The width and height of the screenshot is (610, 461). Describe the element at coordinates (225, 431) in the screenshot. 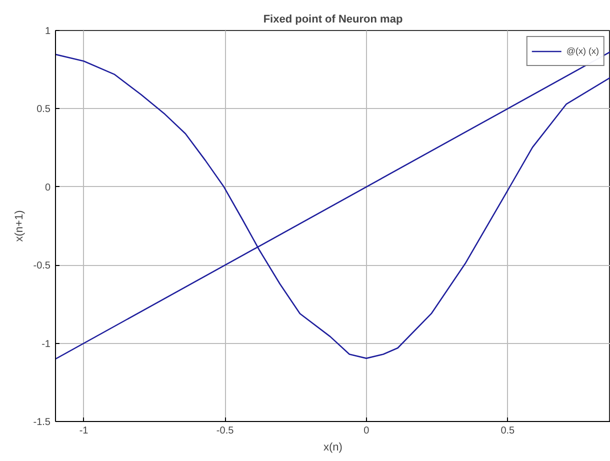

I see `x-tick-label: -0.5` at that location.